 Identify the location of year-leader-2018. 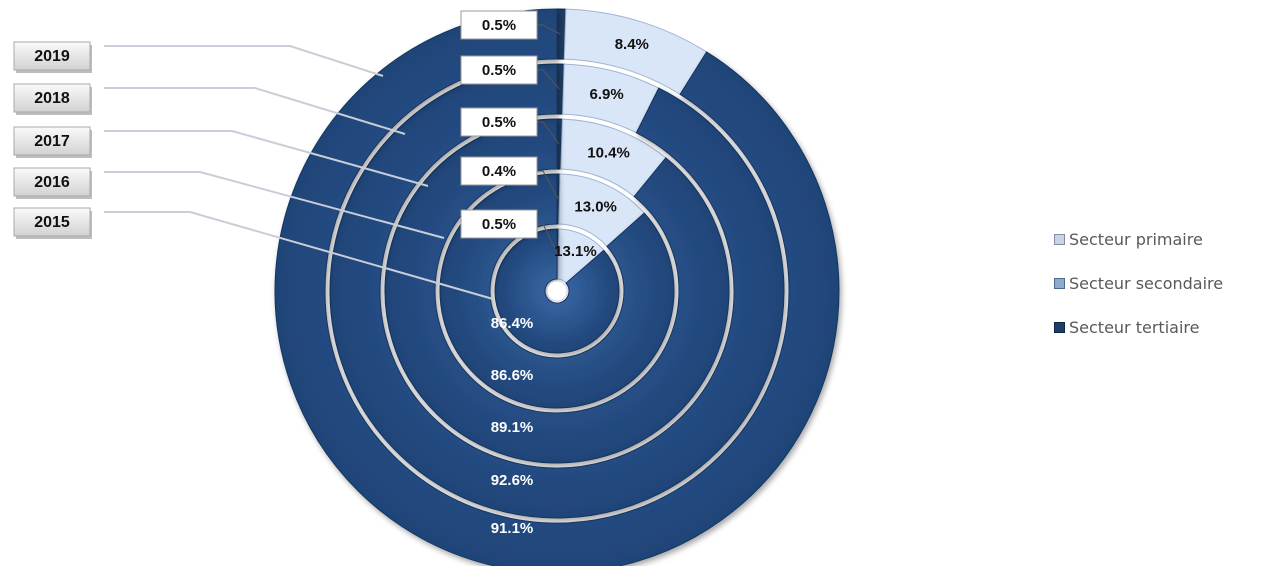
(255, 111).